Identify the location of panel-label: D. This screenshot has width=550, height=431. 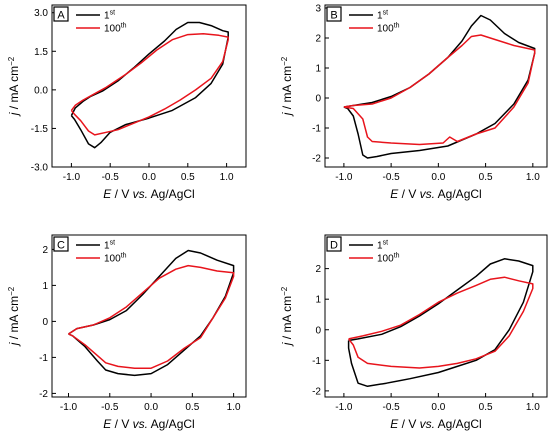
(334, 246).